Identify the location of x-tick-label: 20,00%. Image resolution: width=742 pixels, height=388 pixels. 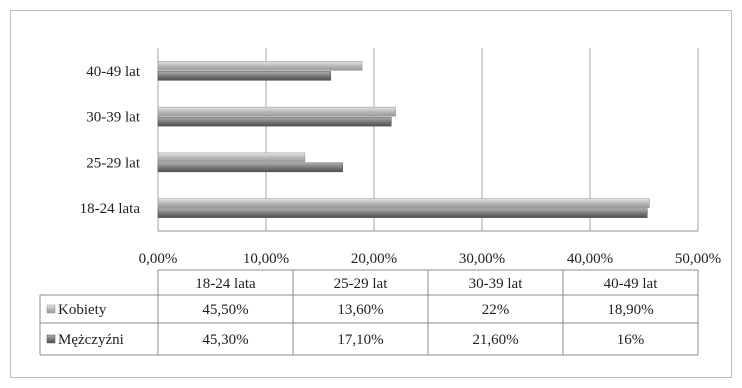
(374, 259).